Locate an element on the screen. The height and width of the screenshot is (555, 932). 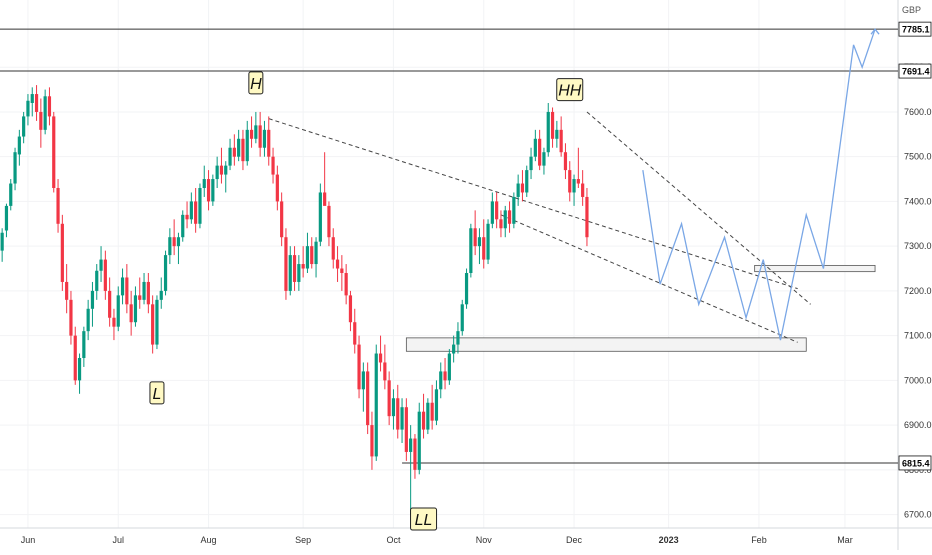
zones is located at coordinates (640, 308).